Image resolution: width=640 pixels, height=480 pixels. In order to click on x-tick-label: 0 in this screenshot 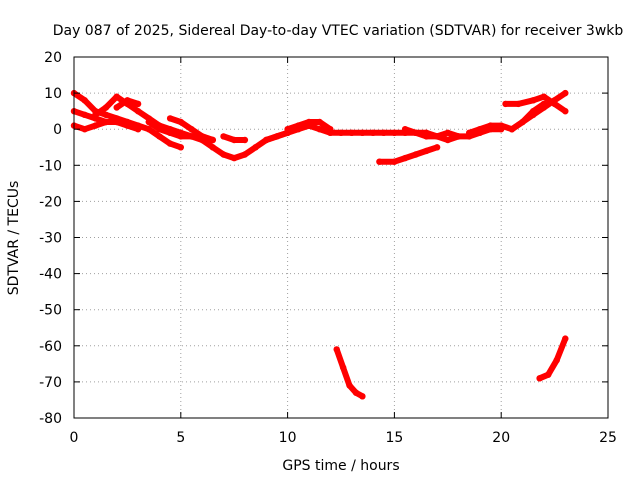, I will do `click(74, 438)`.